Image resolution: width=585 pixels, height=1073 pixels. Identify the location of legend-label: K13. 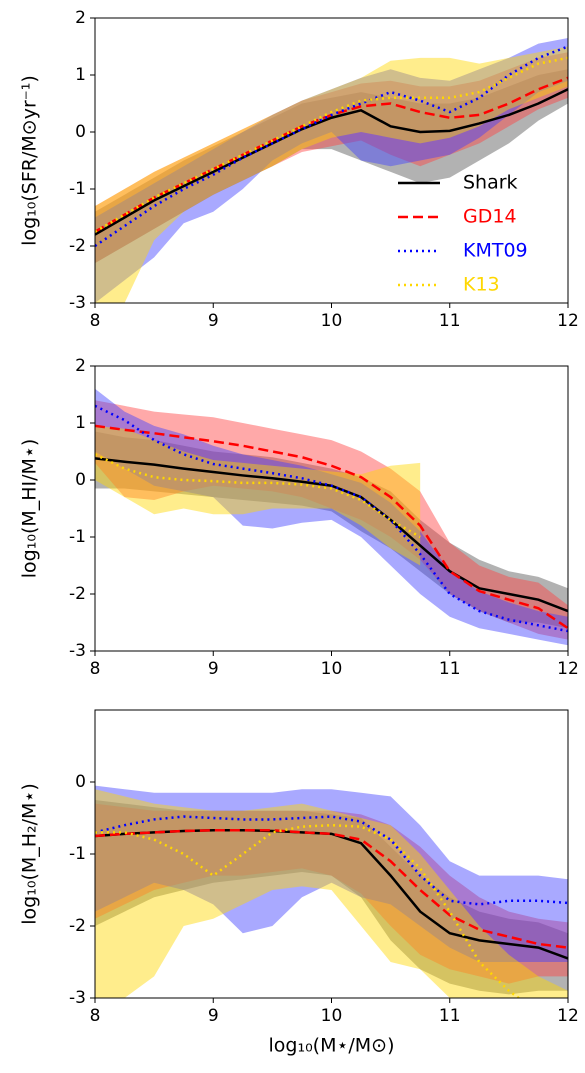
(481, 285).